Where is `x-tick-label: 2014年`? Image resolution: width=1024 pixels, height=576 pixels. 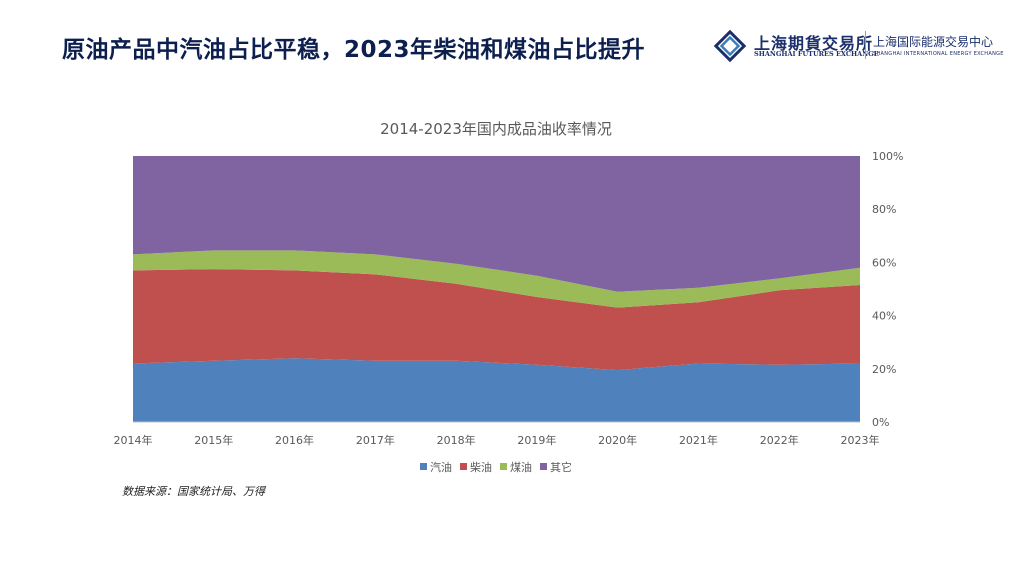 x-tick-label: 2014年 is located at coordinates (133, 440).